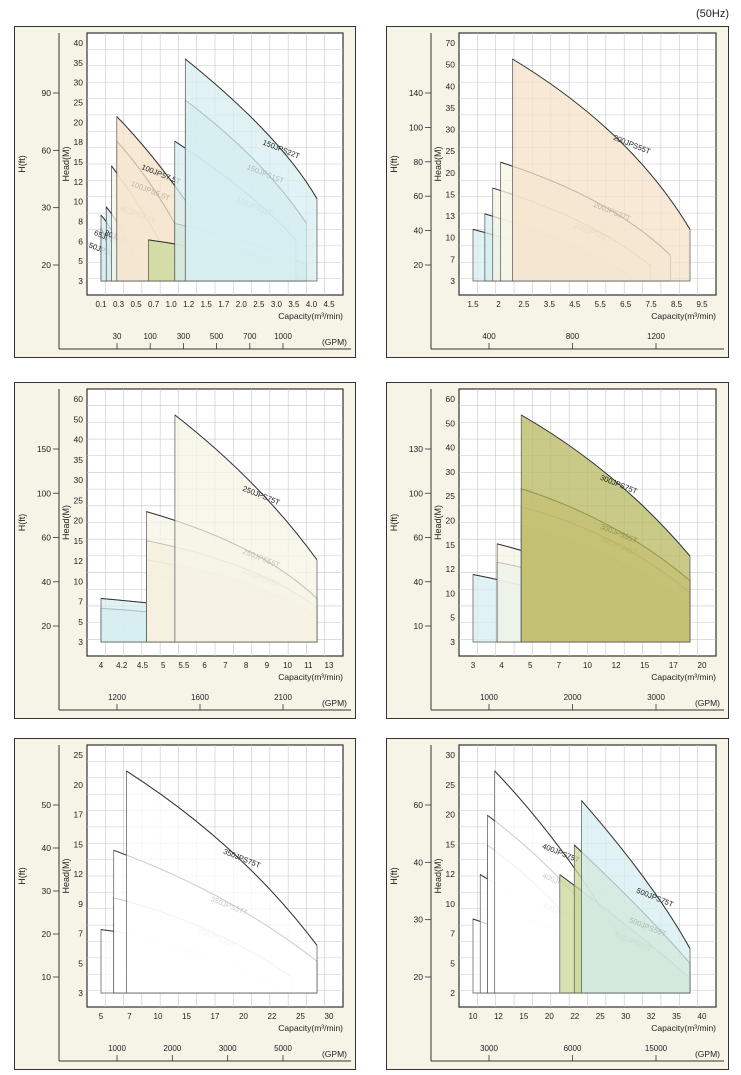 Image resolution: width=741 pixels, height=1075 pixels. What do you see at coordinates (416, 127) in the screenshot?
I see `ft-tick-label: 100` at bounding box center [416, 127].